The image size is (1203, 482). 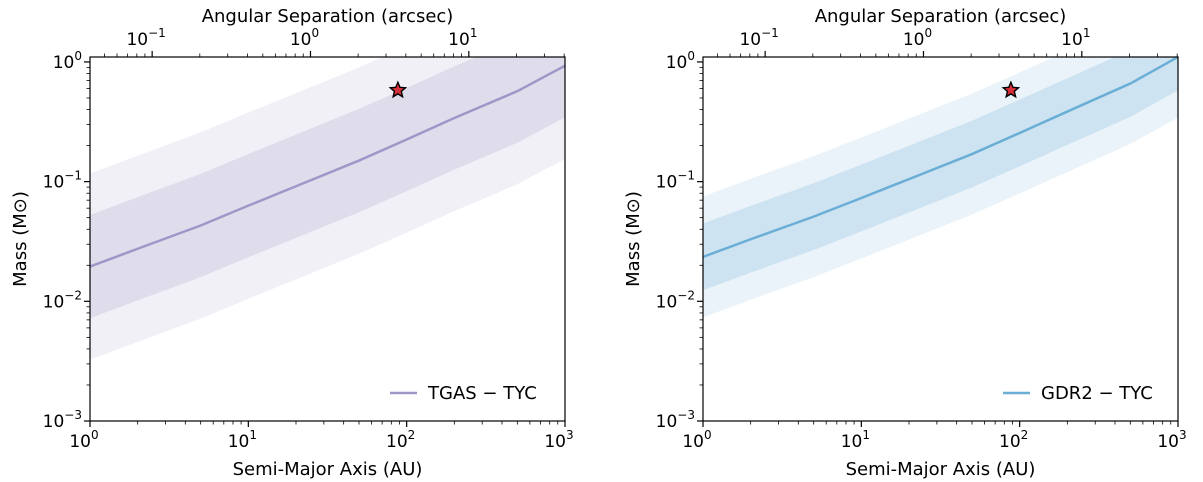 I want to click on legend: GDR2 − TYC, so click(x=1078, y=393).